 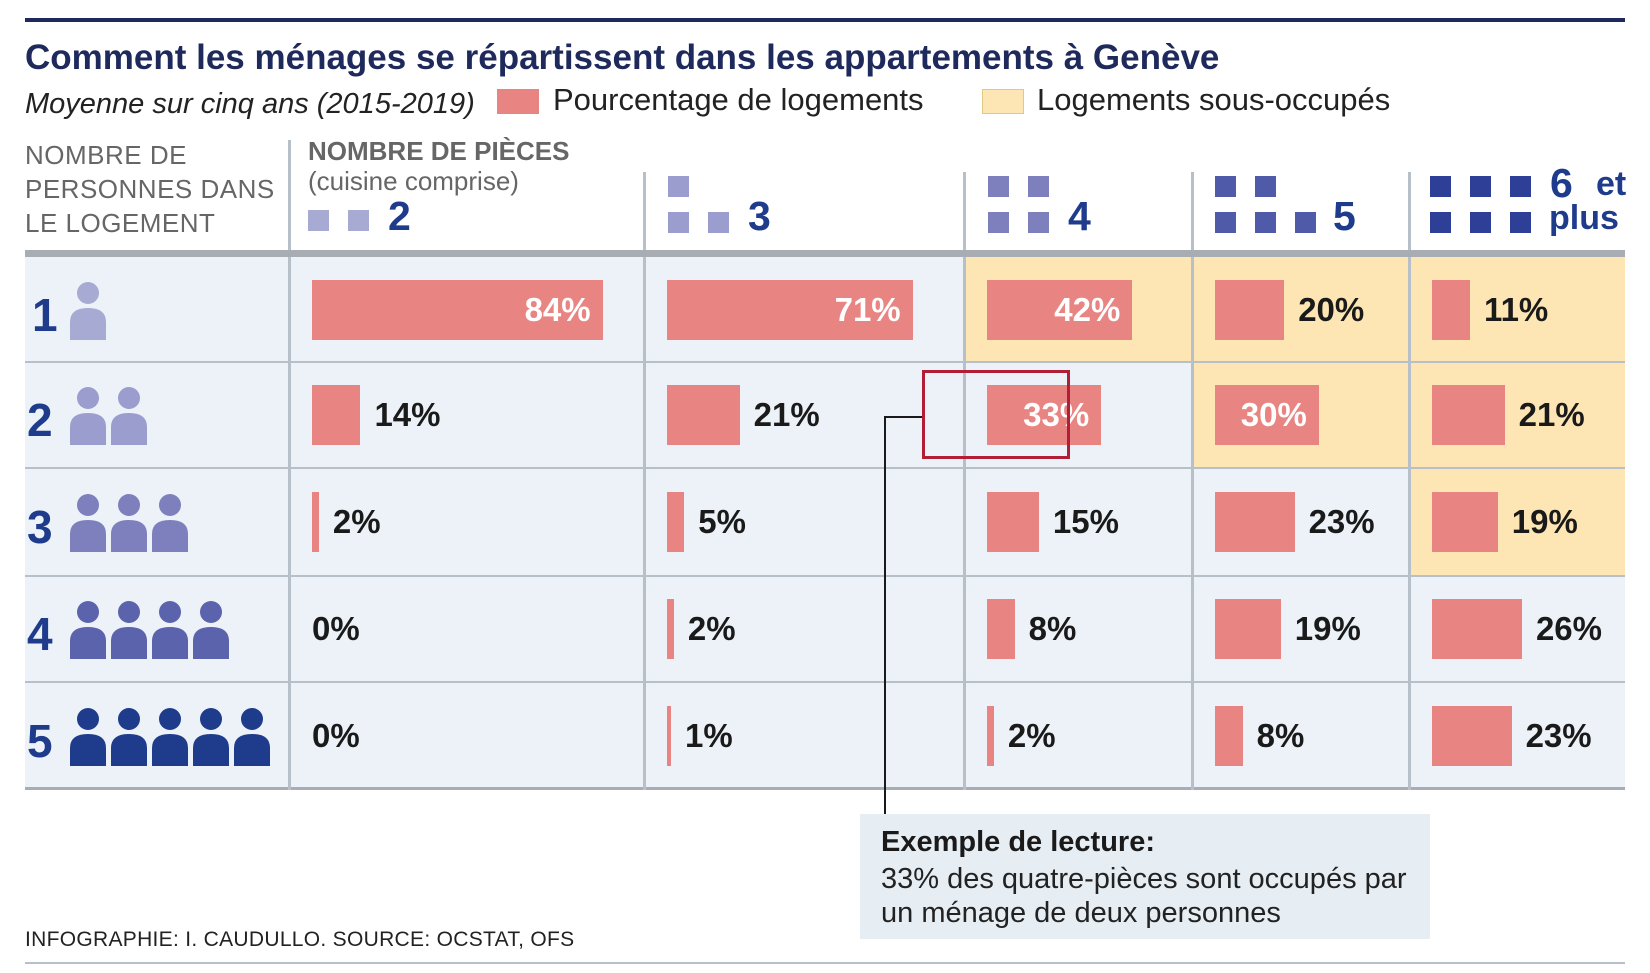 I want to click on value-label-5p-2r: 0%, so click(x=336, y=735).